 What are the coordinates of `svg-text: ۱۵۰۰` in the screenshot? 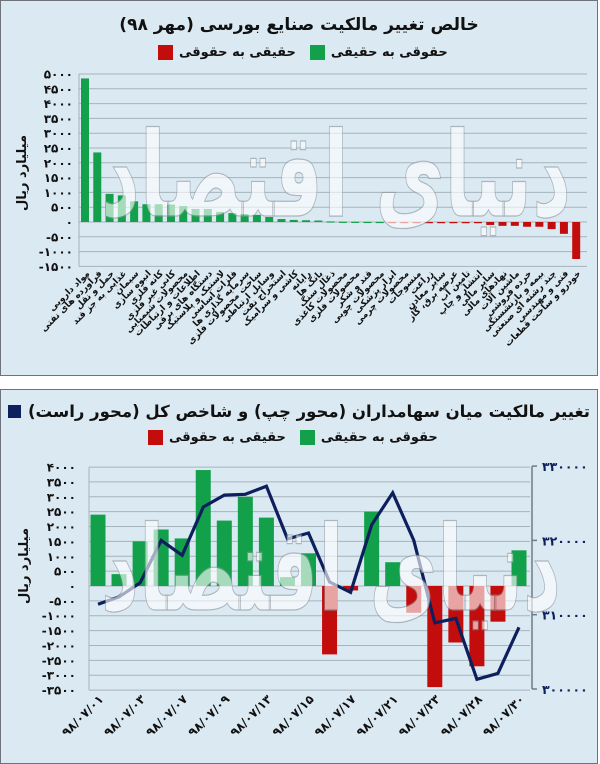 It's located at (61, 542).